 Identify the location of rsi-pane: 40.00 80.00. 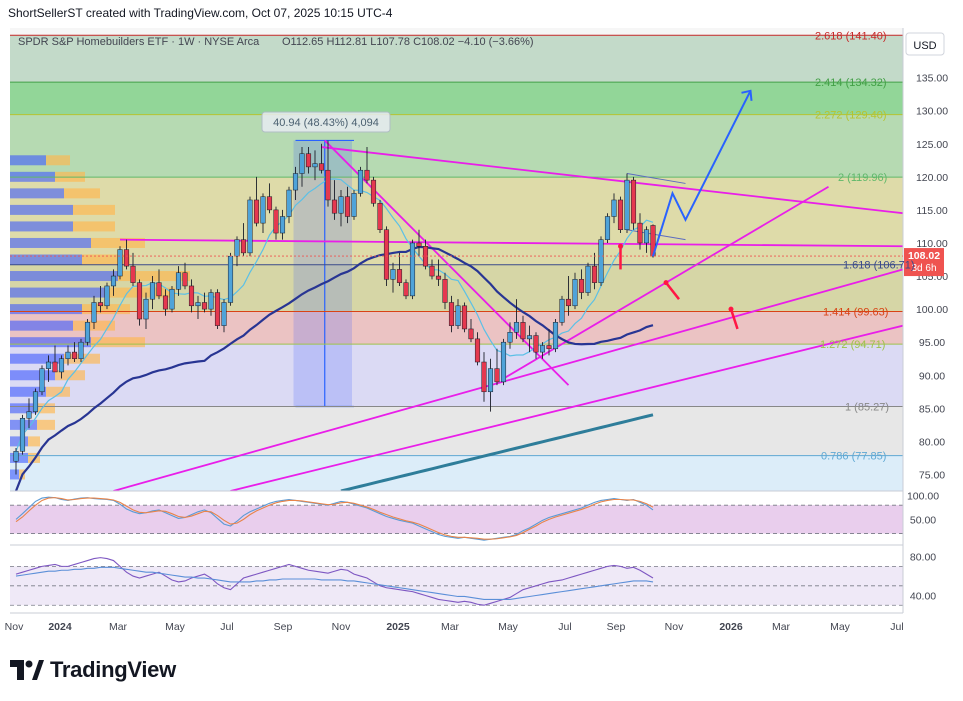
(473, 575).